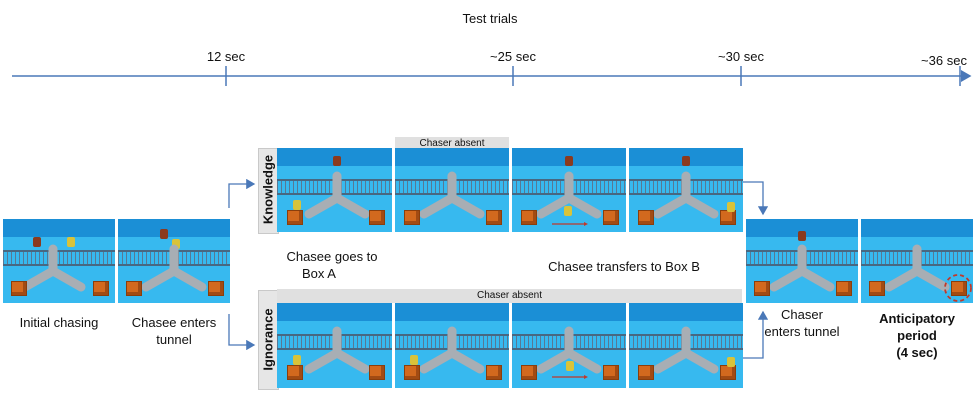 The height and width of the screenshot is (410, 978). What do you see at coordinates (958, 288) in the screenshot?
I see `highlight-circle` at bounding box center [958, 288].